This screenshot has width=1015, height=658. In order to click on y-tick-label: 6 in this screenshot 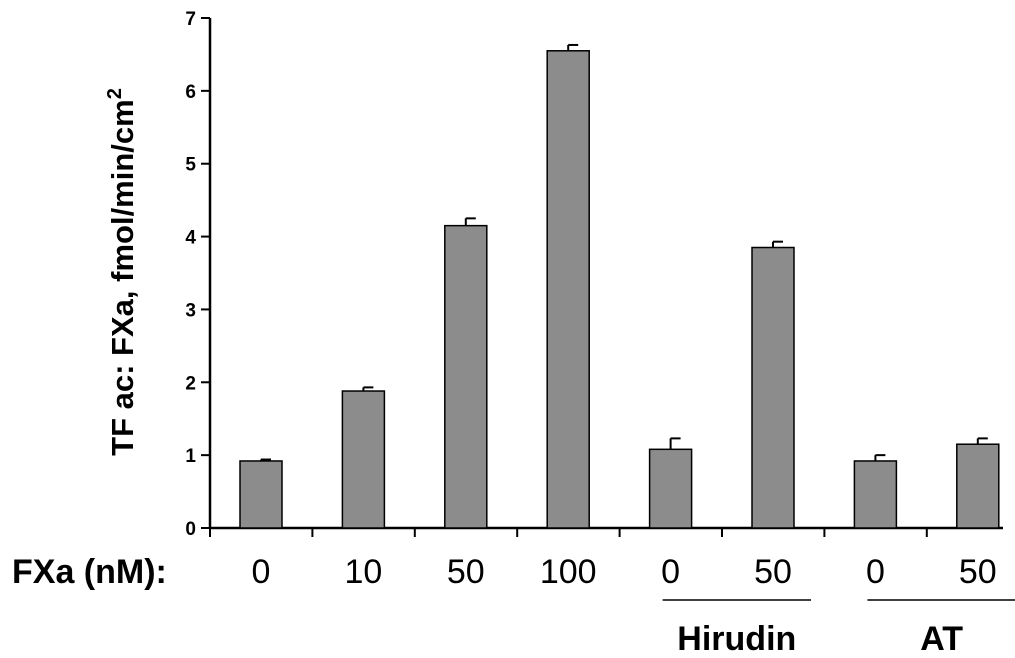, I will do `click(190, 92)`.